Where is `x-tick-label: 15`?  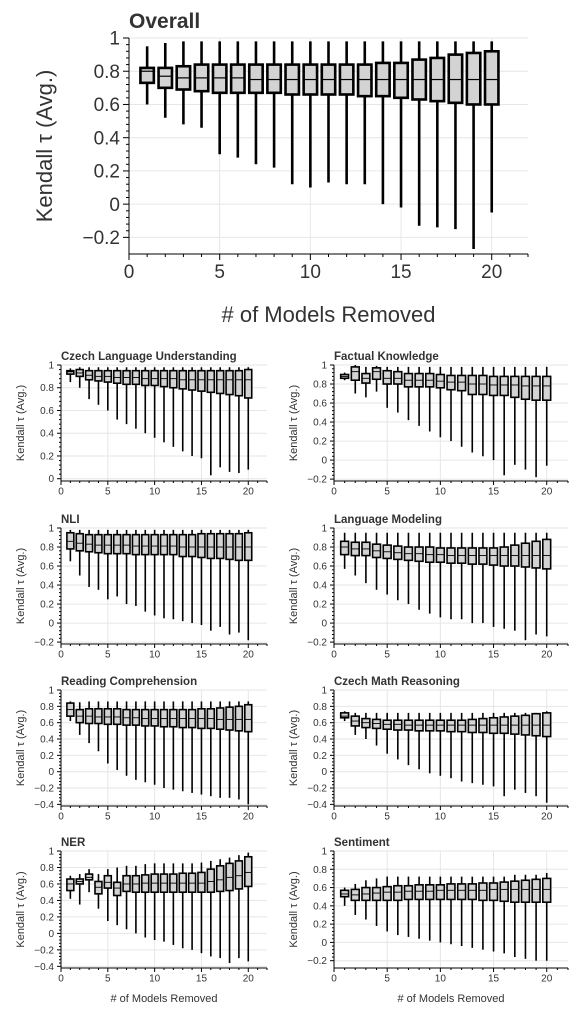 x-tick-label: 15 is located at coordinates (202, 492).